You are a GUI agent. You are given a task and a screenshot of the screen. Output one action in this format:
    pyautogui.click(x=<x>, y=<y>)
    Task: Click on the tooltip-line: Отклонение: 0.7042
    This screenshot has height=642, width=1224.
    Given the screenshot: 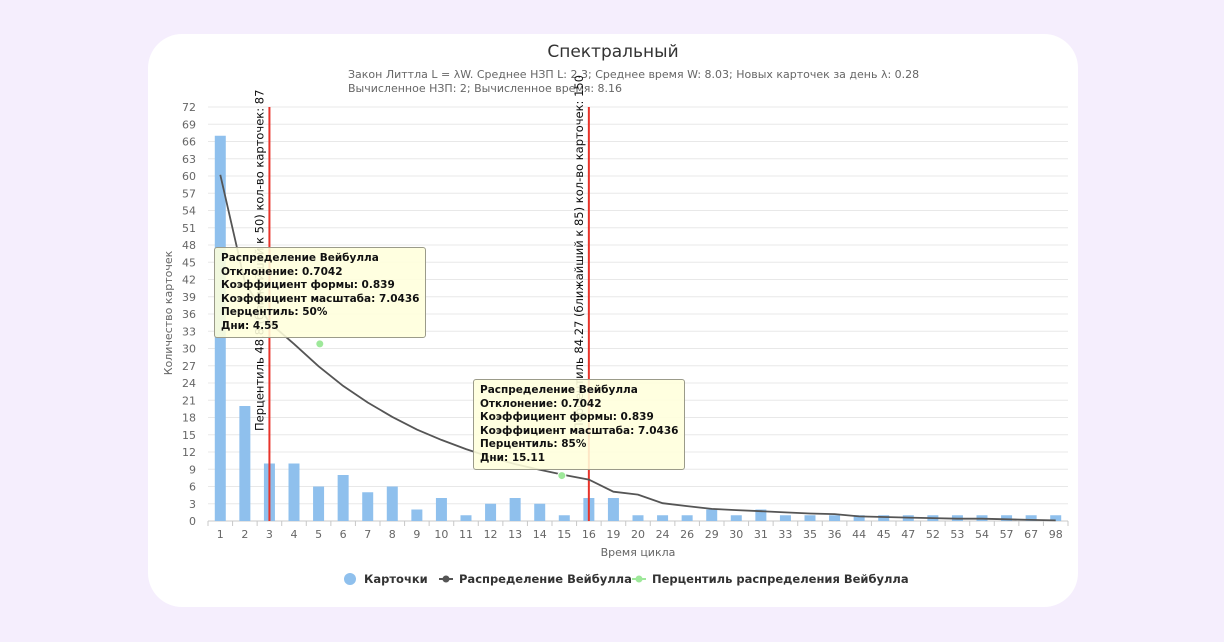 What is the action you would take?
    pyautogui.click(x=541, y=403)
    